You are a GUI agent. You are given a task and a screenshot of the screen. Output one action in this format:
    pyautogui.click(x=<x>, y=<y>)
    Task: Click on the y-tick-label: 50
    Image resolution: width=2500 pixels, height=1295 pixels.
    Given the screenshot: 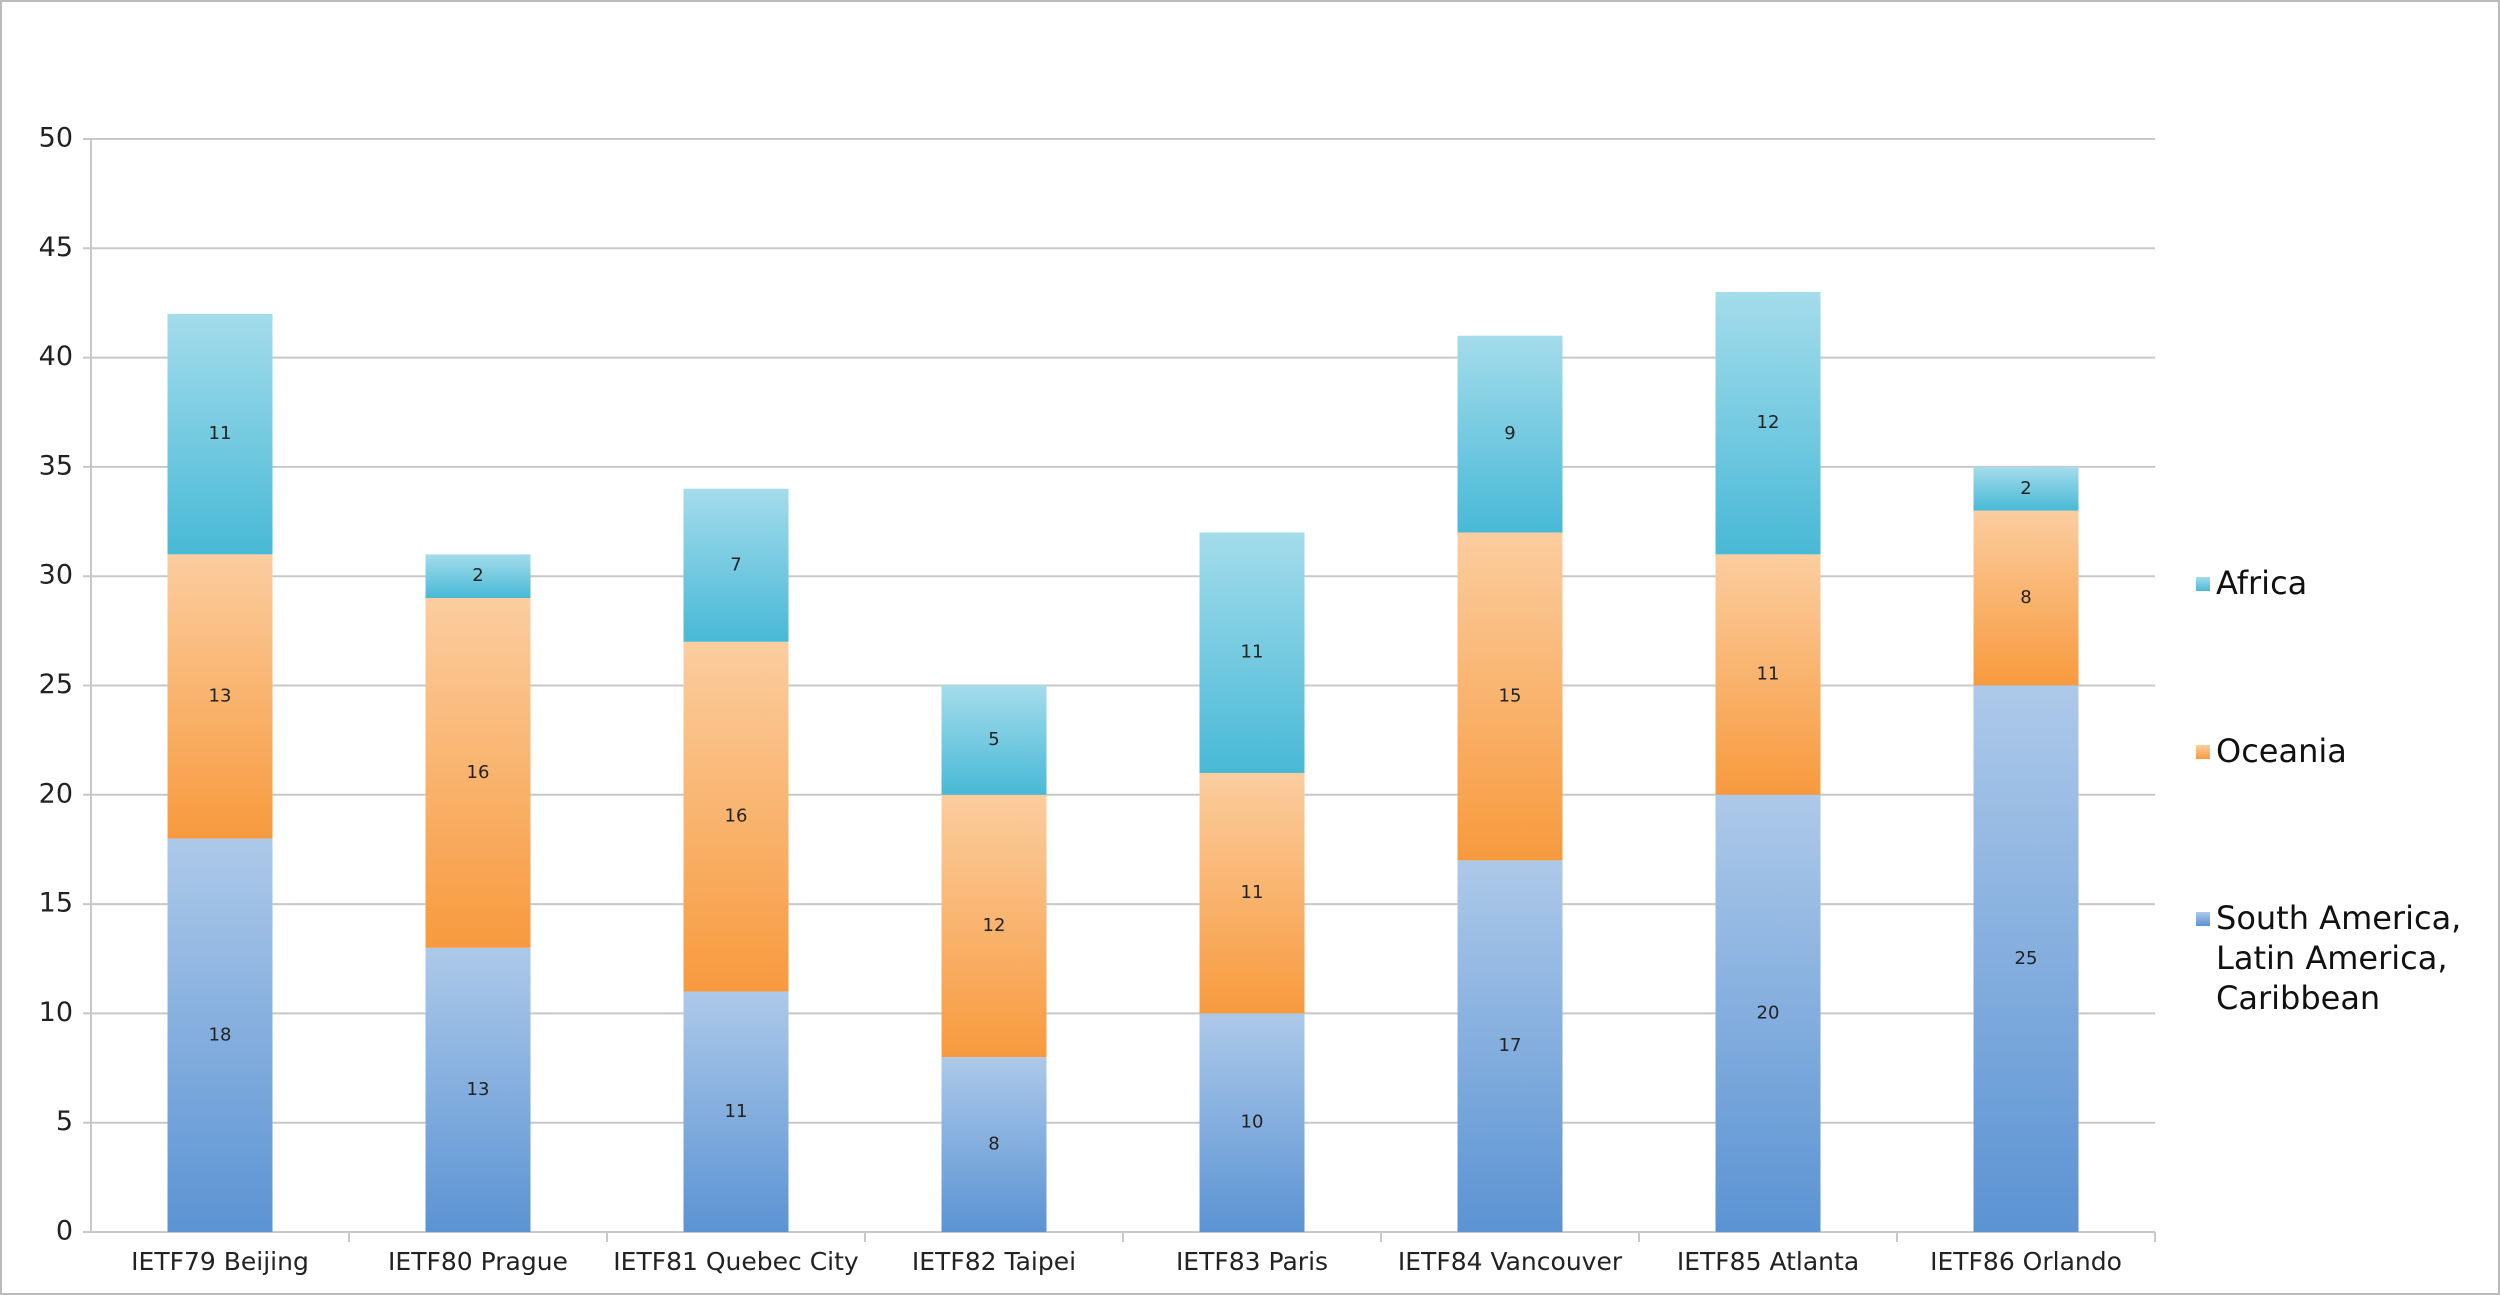 What is the action you would take?
    pyautogui.click(x=56, y=138)
    